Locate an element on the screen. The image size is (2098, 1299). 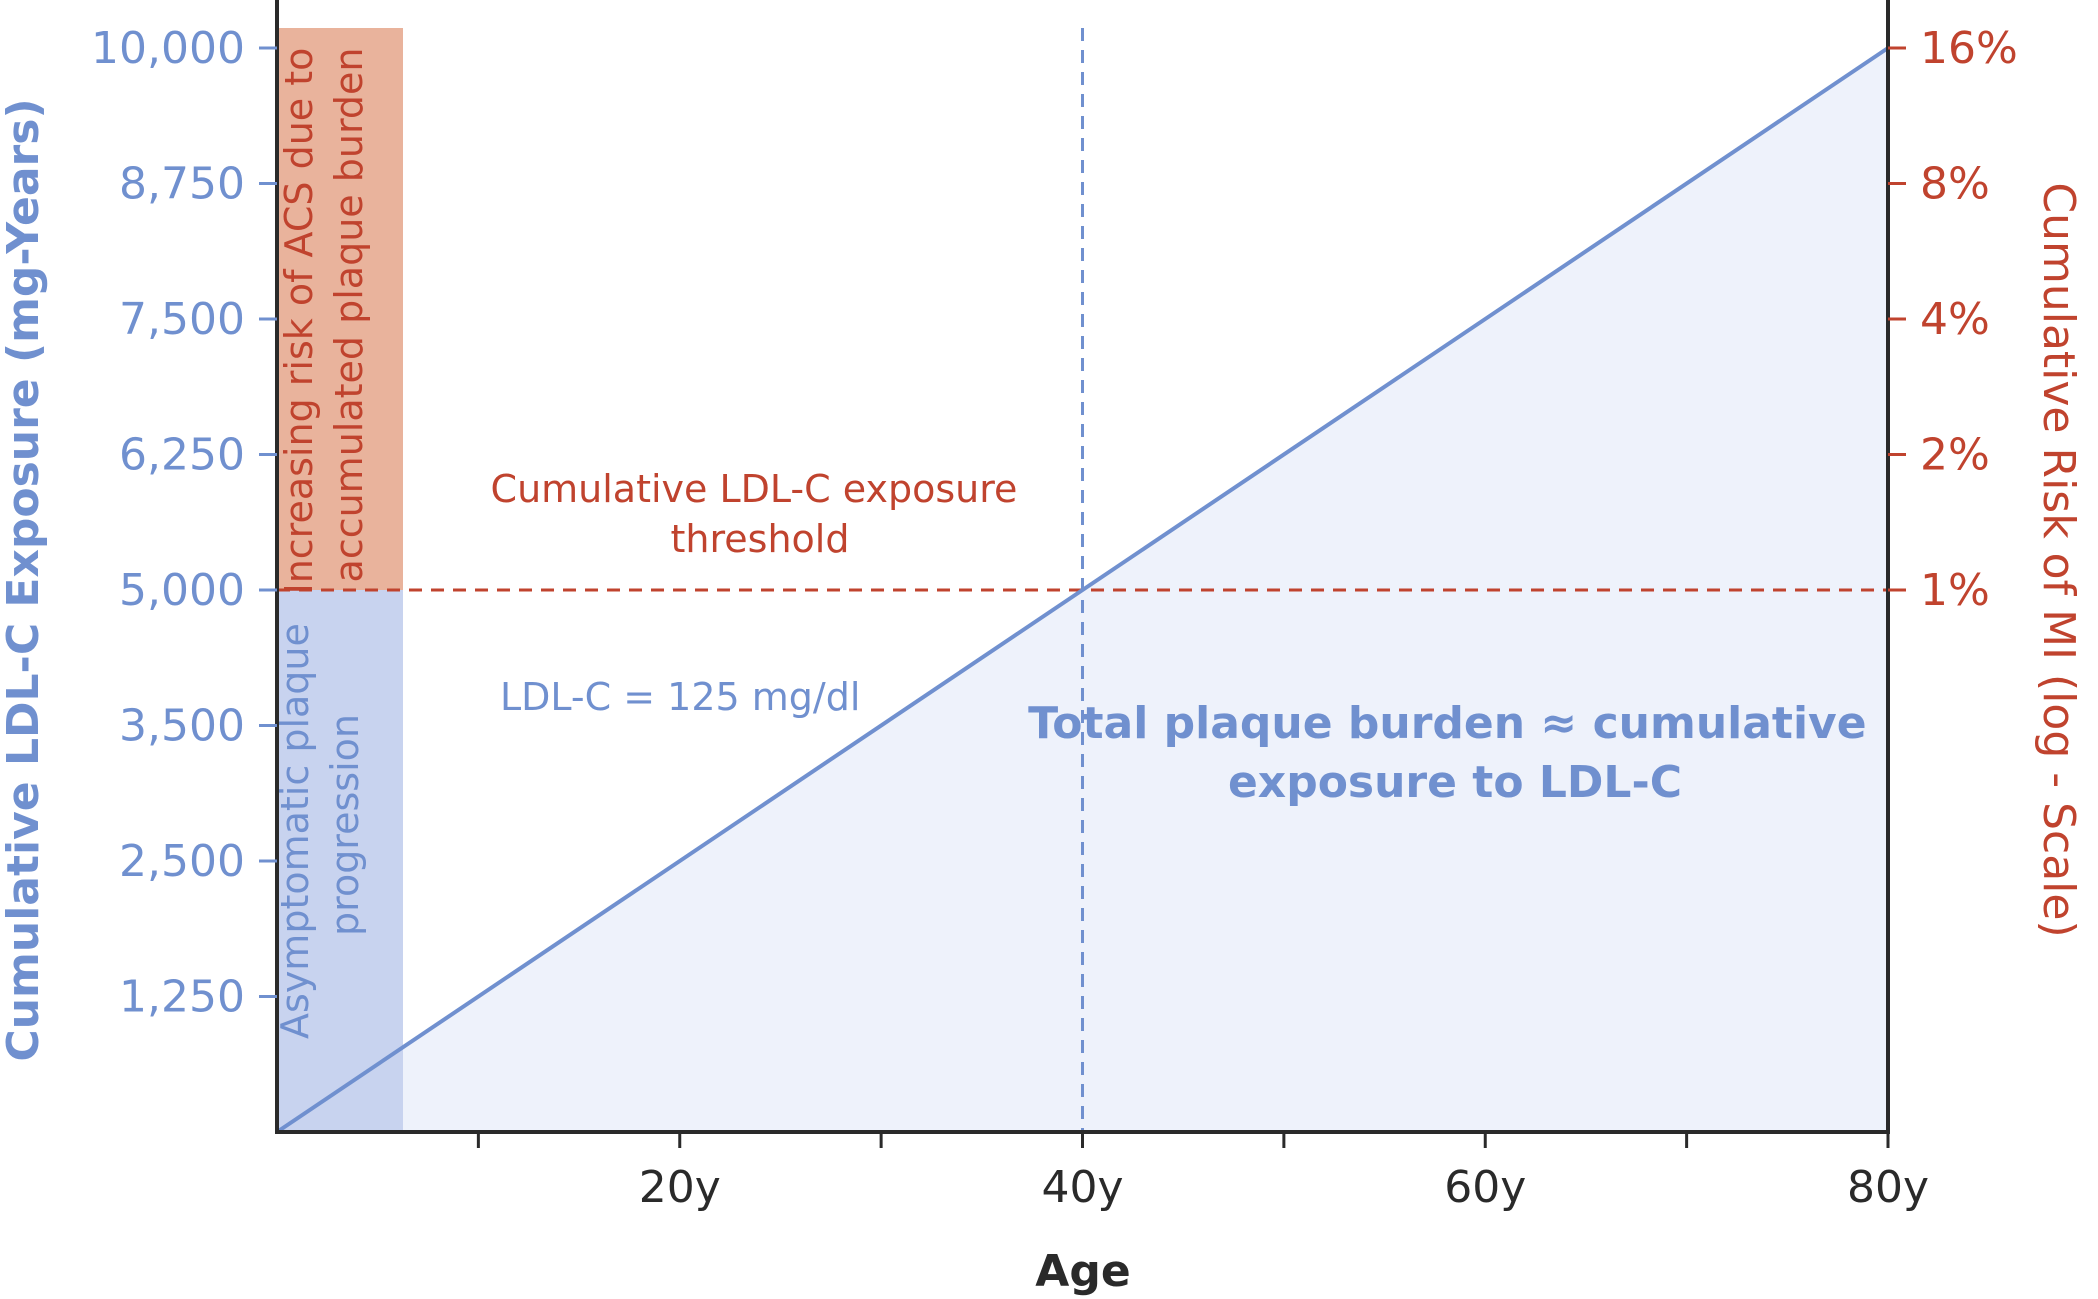
left-tick-label: 6,250 is located at coordinates (182, 455).